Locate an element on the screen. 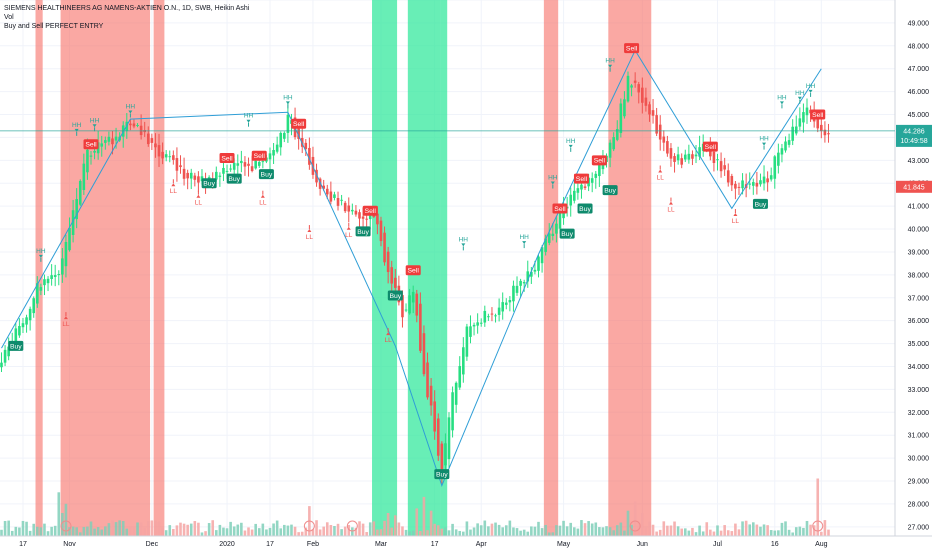 Image resolution: width=932 pixels, height=550 pixels. time-axis: 17 Nov Dec 2020 17 Feb Mar 17 Apr May Jun Jul 16 Aug is located at coordinates (466, 542).